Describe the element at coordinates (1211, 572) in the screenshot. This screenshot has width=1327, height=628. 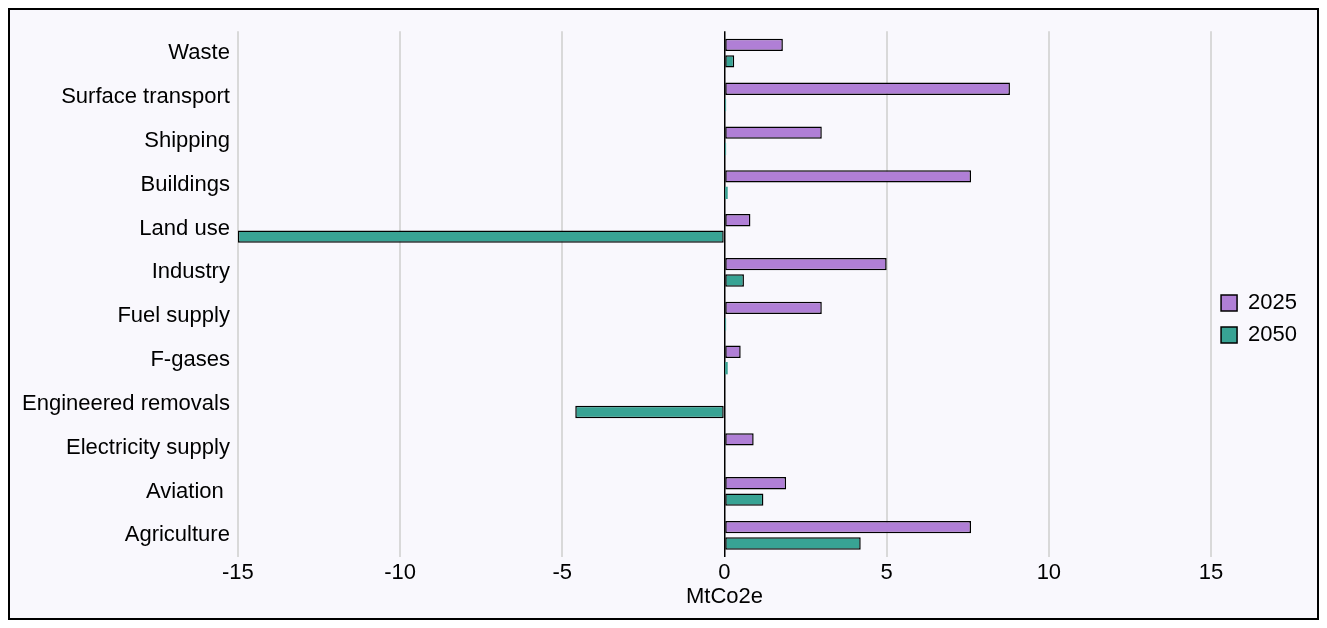
I see `x-tick-label: 15` at that location.